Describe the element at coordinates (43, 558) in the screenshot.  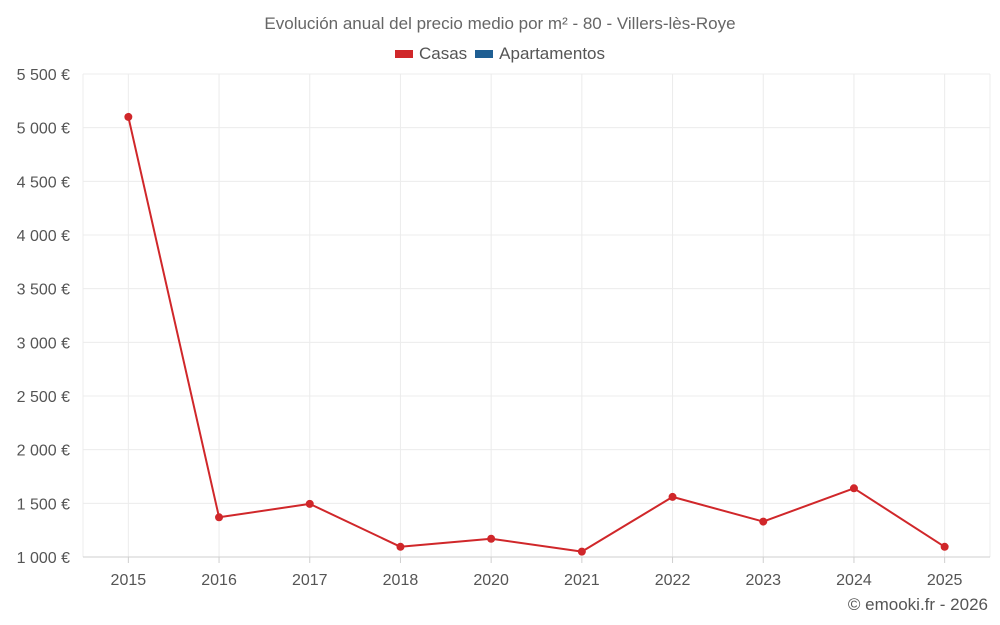
I see `y-tick-label: 1 000 €` at that location.